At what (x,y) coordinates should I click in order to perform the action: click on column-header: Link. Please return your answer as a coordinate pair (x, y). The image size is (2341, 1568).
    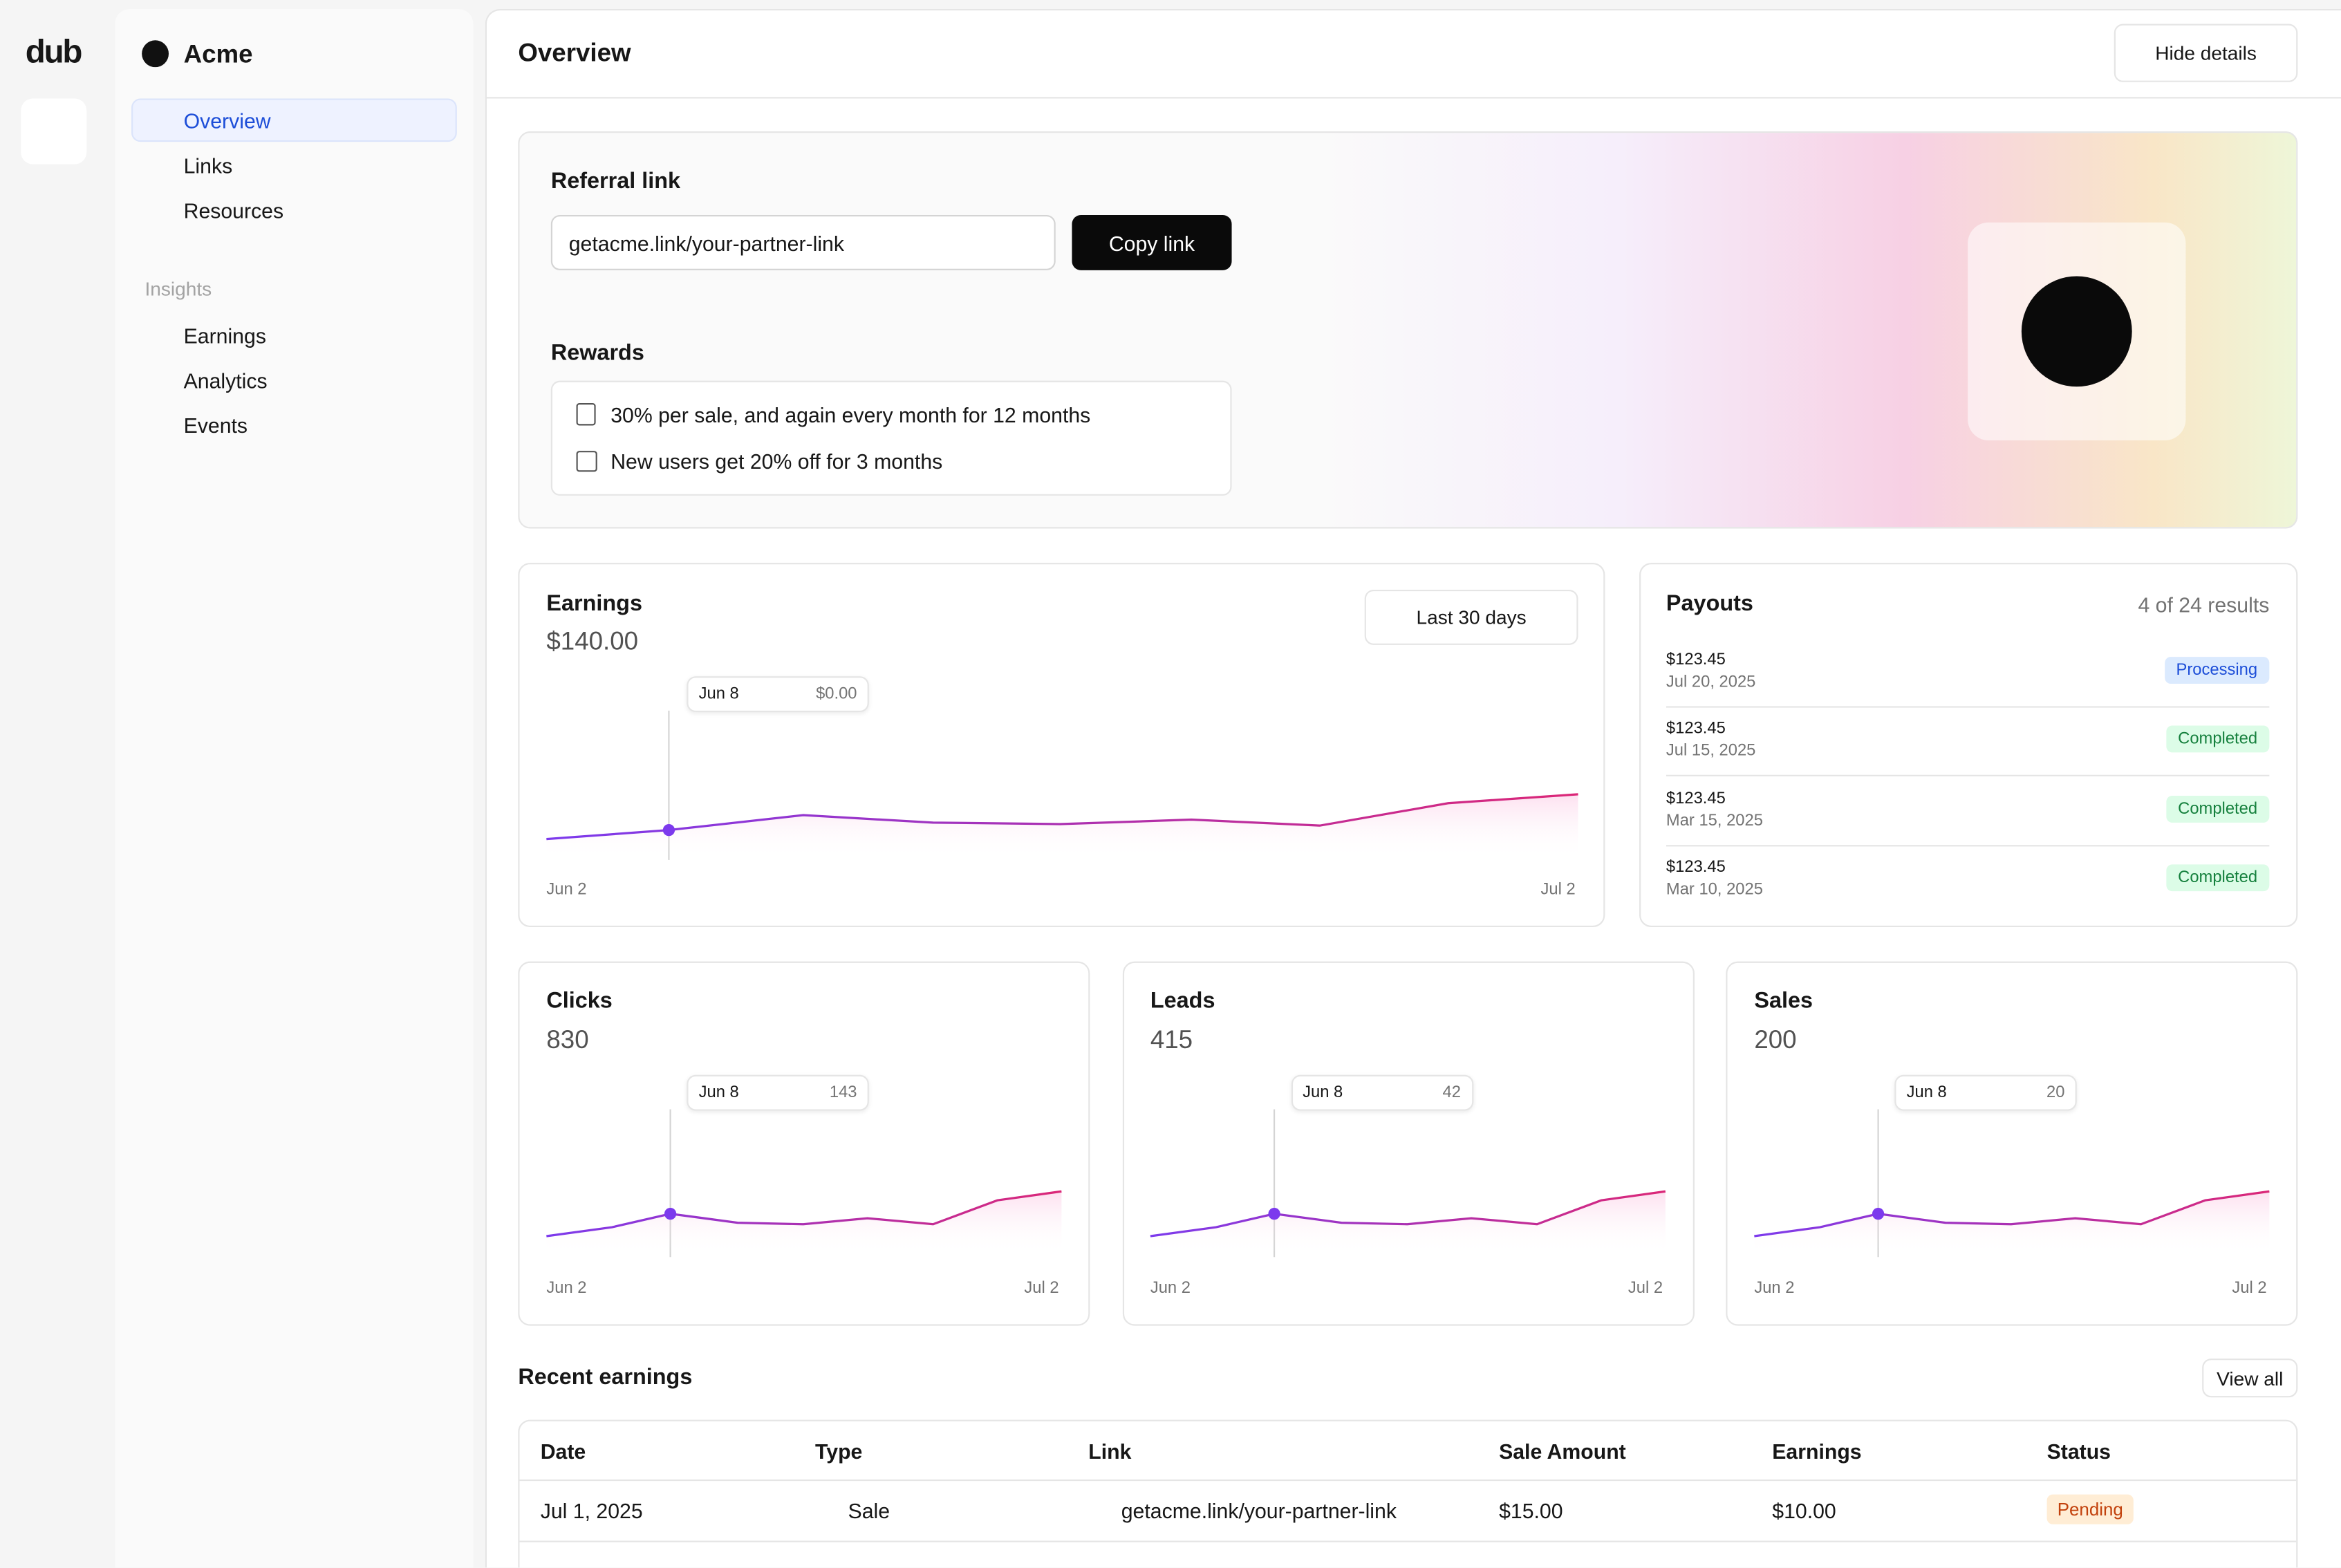
    Looking at the image, I should click on (1110, 1451).